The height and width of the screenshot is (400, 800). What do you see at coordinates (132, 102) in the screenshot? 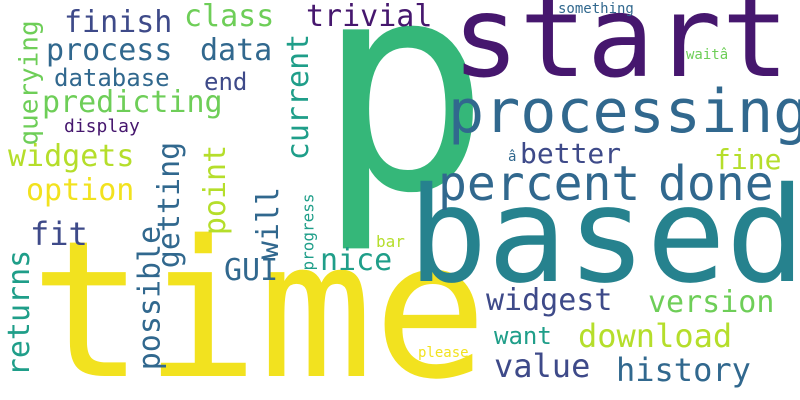
I see `word-predicting: predicting` at bounding box center [132, 102].